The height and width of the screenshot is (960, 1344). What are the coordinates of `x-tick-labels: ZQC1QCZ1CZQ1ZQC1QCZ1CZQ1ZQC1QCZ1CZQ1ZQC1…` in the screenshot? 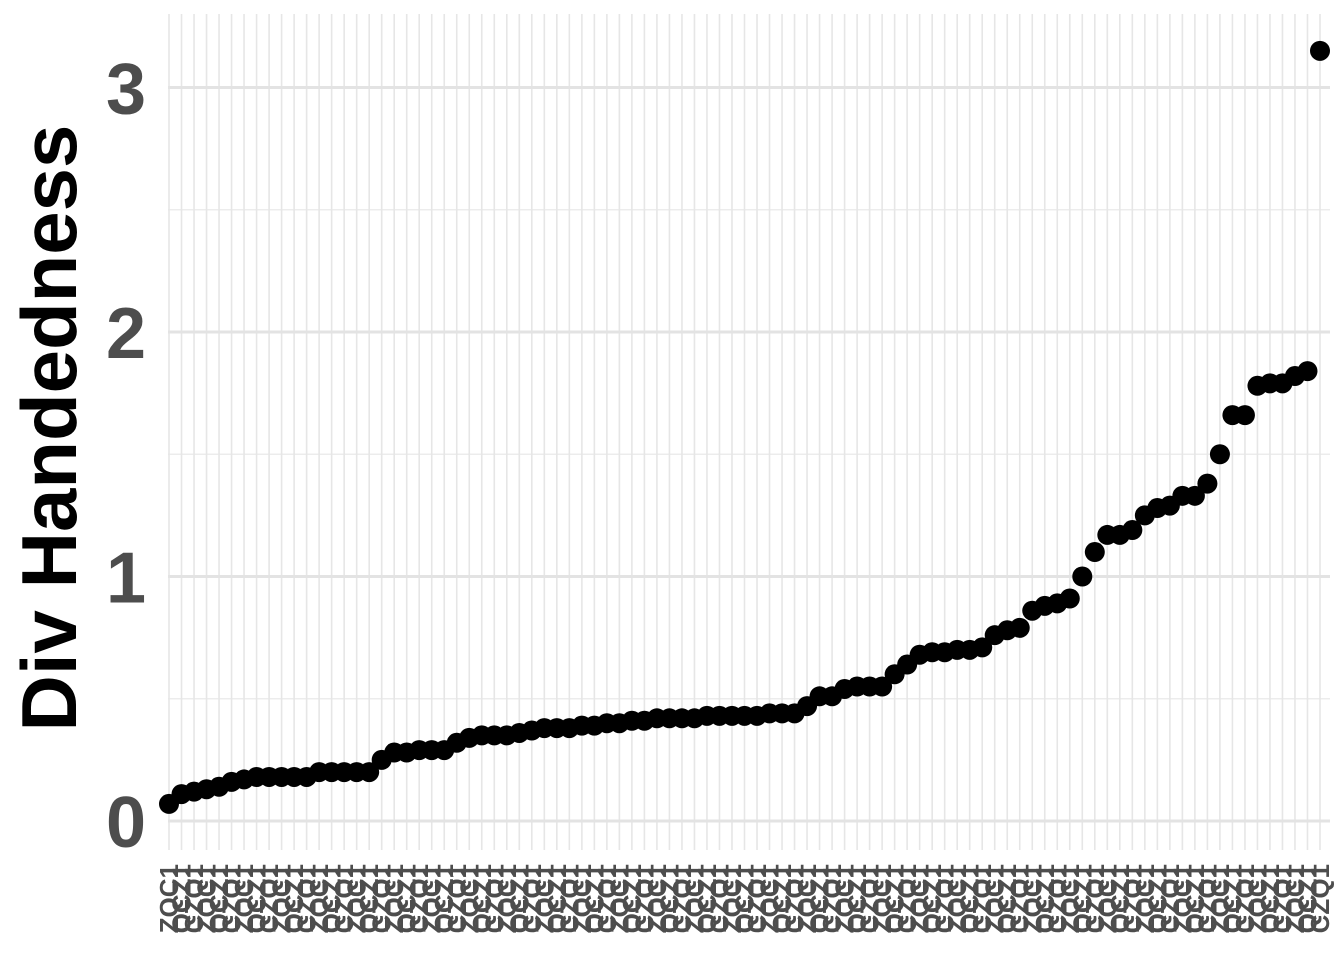 It's located at (744, 898).